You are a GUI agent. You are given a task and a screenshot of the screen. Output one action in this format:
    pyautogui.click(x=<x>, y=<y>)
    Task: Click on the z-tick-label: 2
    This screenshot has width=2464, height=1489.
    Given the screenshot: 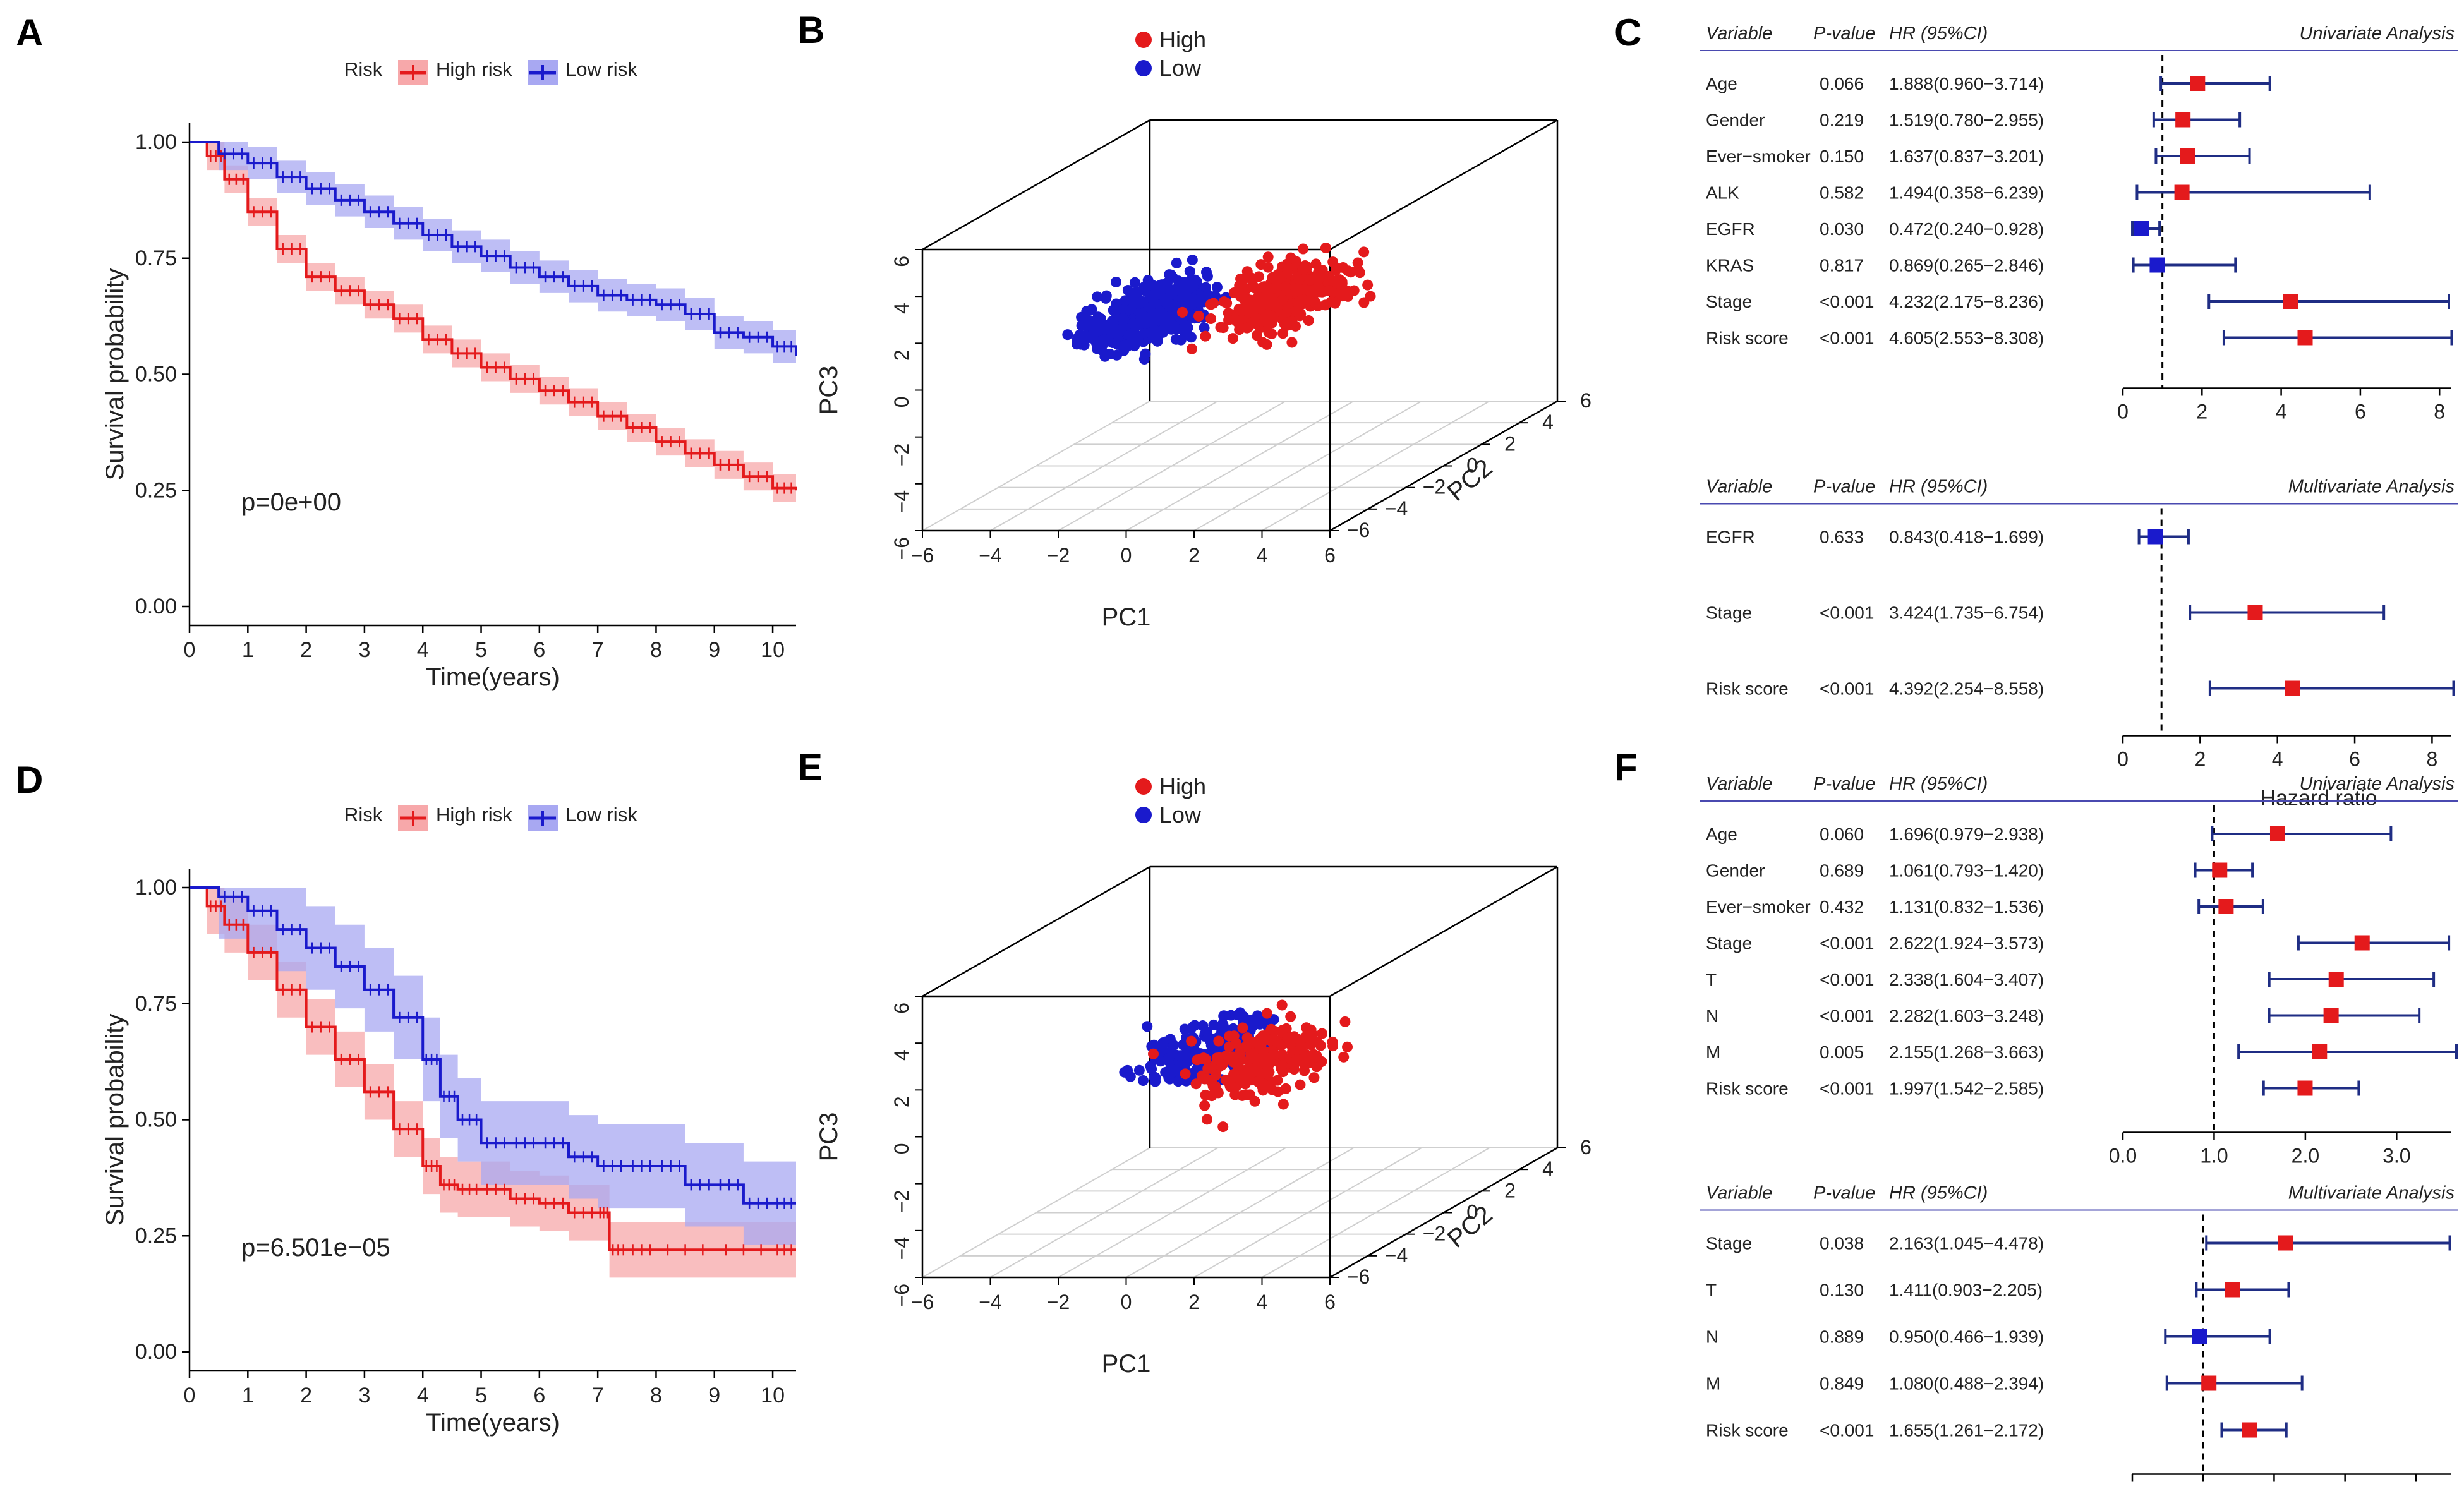 What is the action you would take?
    pyautogui.click(x=1510, y=444)
    